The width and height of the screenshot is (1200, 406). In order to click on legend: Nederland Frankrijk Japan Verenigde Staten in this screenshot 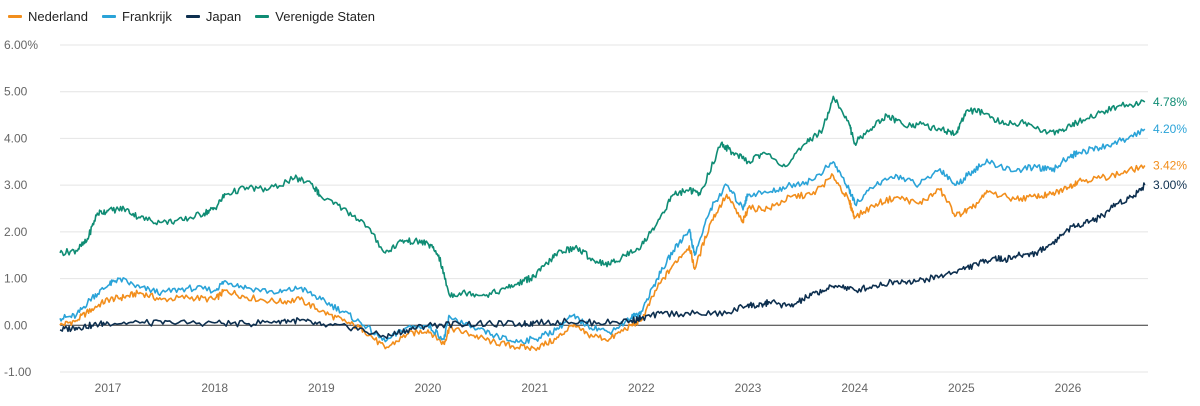, I will do `click(191, 16)`.